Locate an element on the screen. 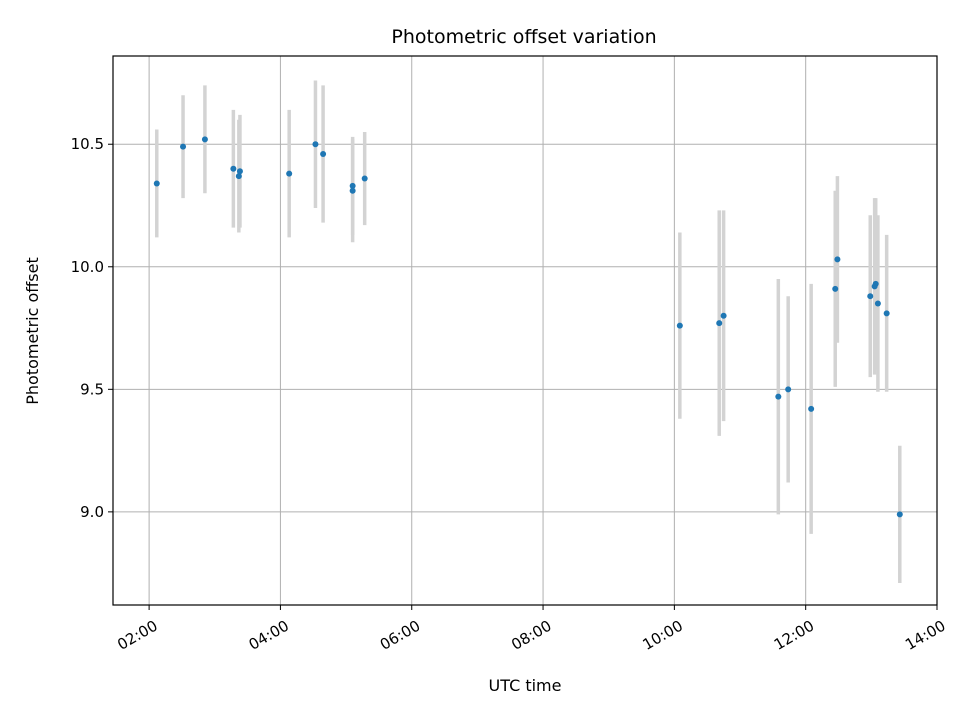  x-tick-label: 10:00 is located at coordinates (663, 635).